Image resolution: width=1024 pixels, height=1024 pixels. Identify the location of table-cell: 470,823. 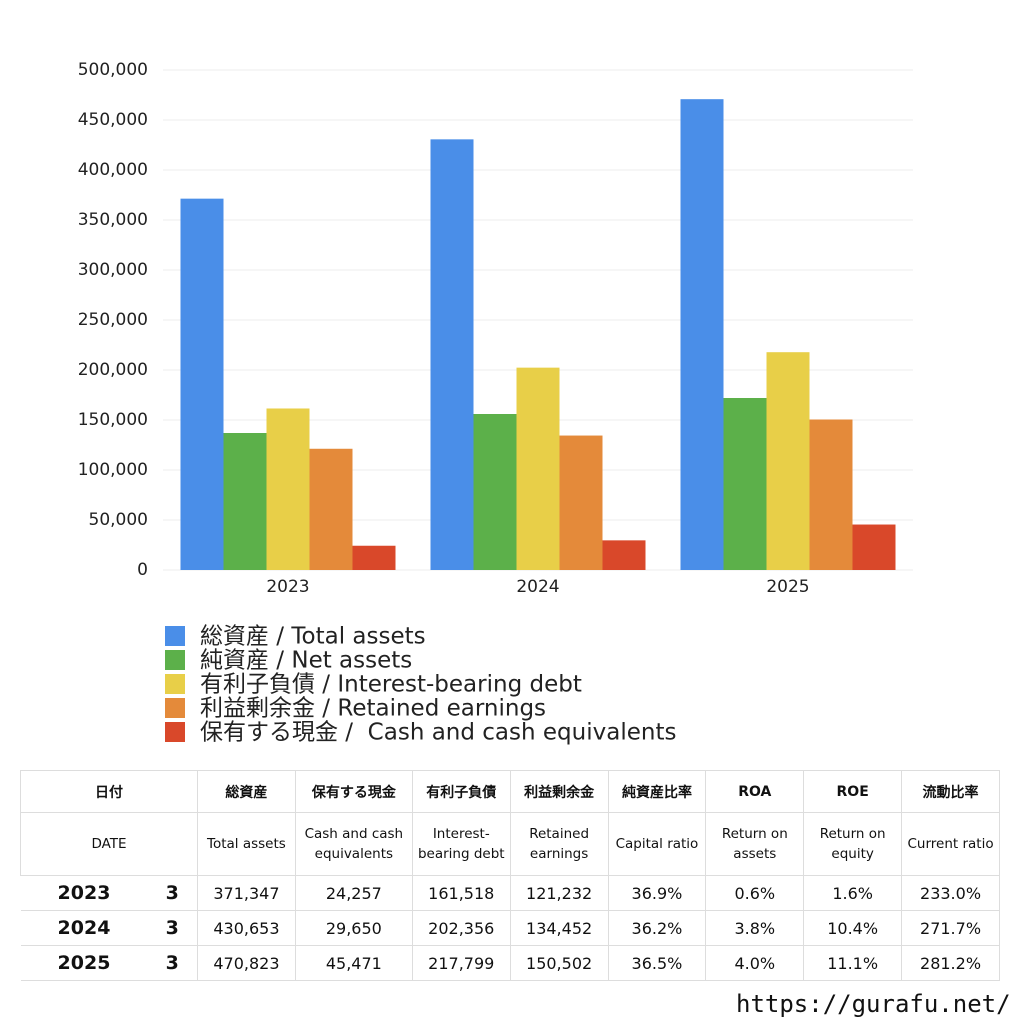
(246, 963).